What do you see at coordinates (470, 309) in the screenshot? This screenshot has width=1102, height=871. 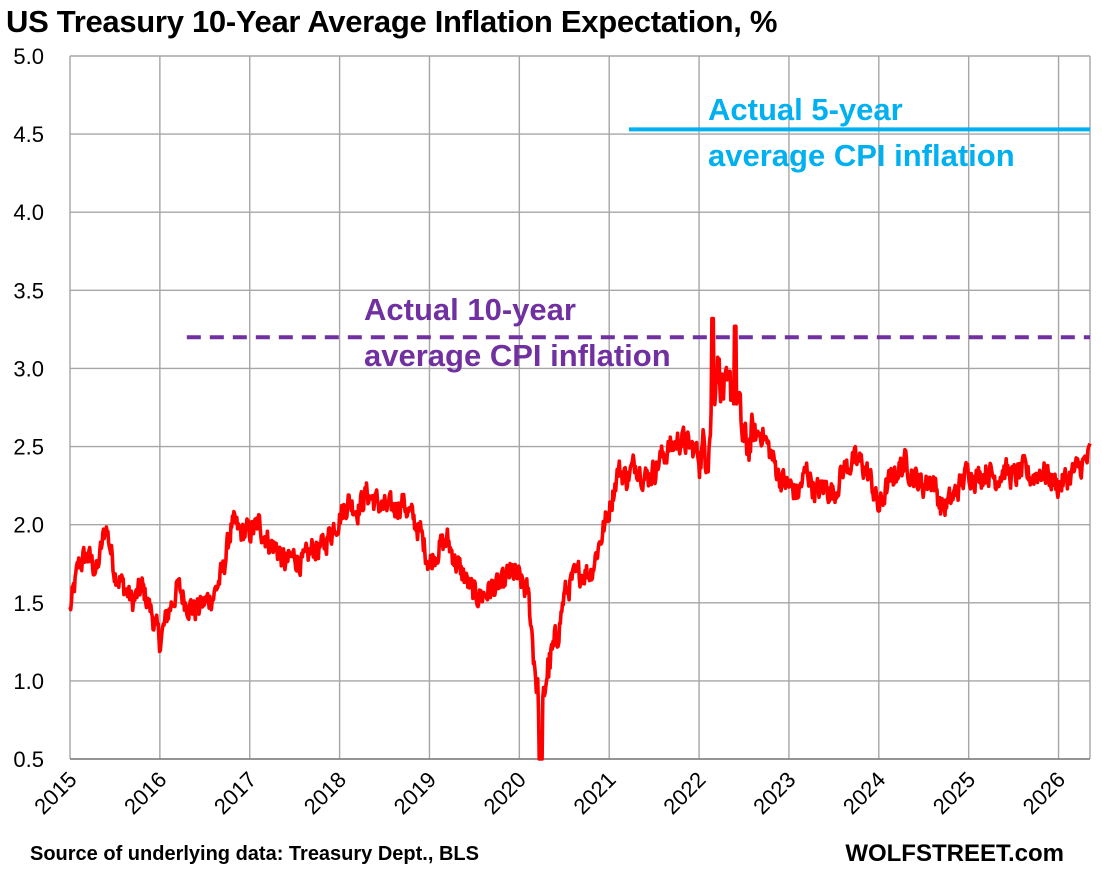 I see `ten-year-annotation-line: Actual 10-year` at bounding box center [470, 309].